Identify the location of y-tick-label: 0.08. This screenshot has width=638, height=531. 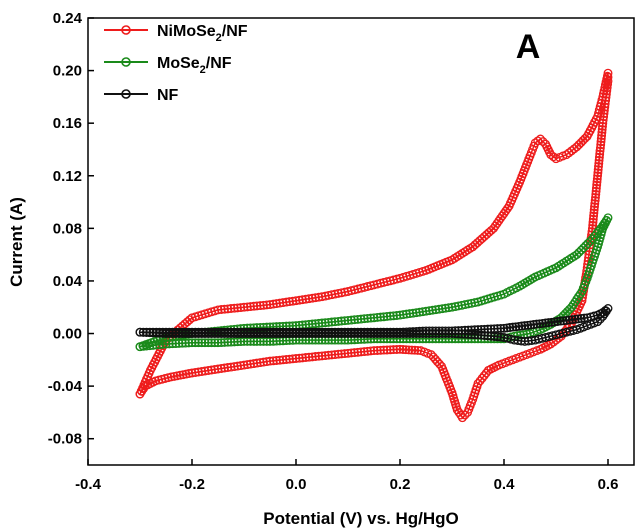
(67, 228).